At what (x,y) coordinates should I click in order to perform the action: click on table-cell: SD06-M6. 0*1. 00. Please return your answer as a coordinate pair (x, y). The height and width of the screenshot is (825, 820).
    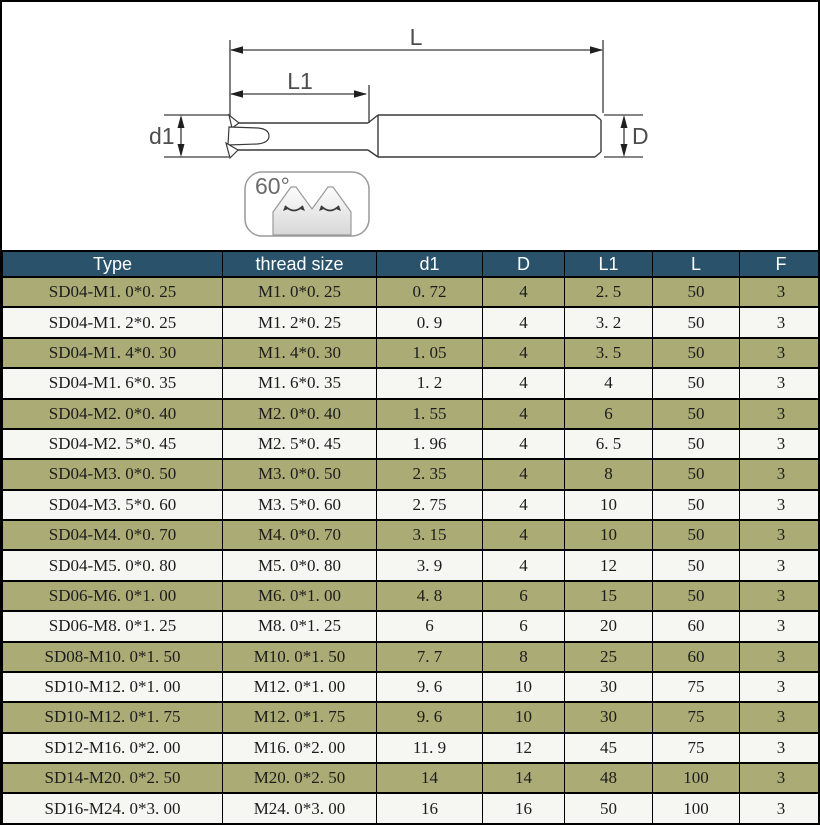
    Looking at the image, I should click on (112, 596).